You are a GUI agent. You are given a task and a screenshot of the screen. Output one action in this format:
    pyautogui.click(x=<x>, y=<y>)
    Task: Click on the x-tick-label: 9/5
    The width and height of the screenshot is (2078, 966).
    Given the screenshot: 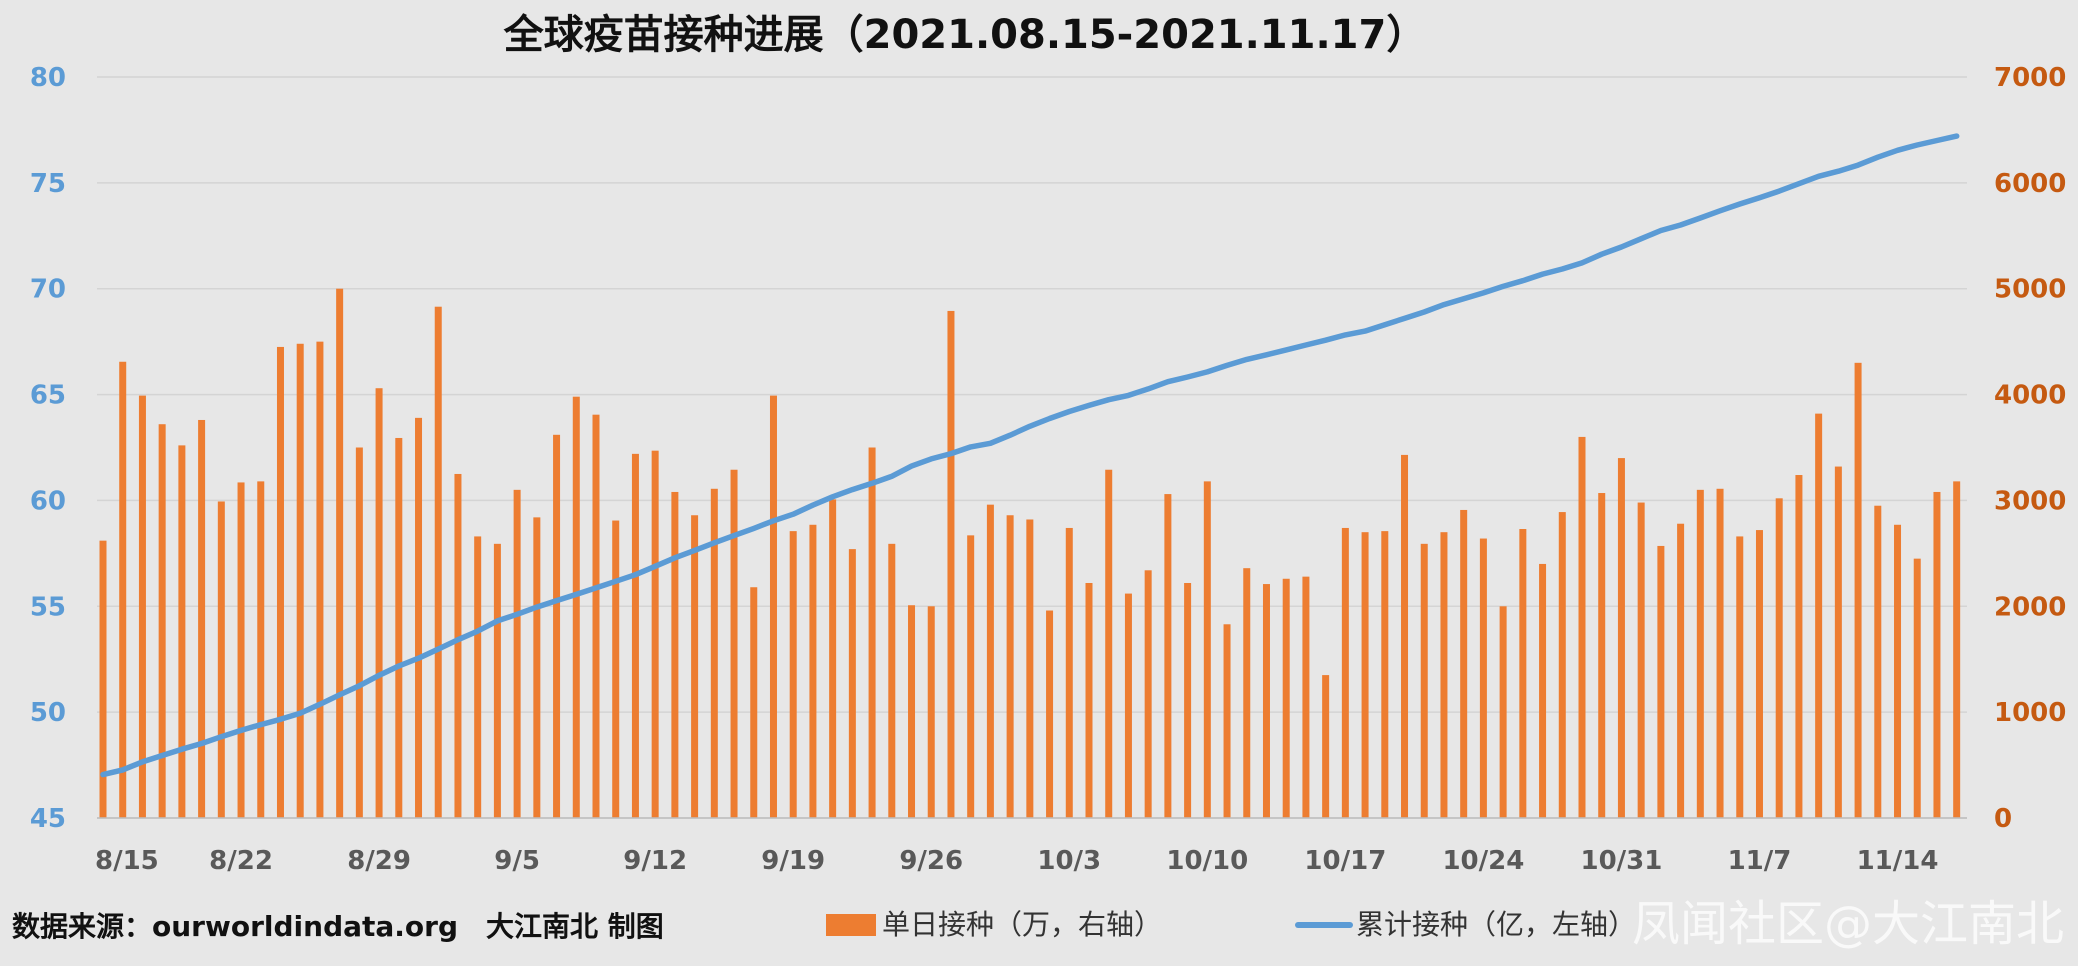 What is the action you would take?
    pyautogui.click(x=517, y=861)
    